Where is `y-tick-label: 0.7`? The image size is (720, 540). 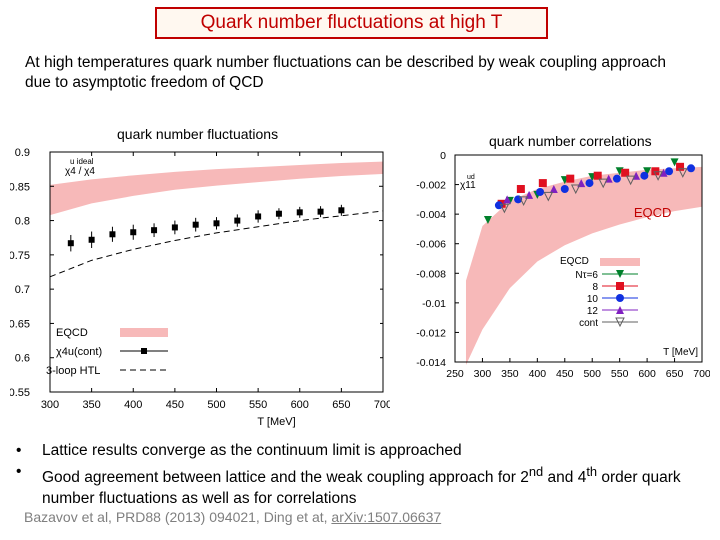
y-tick-label: 0.7 is located at coordinates (22, 290).